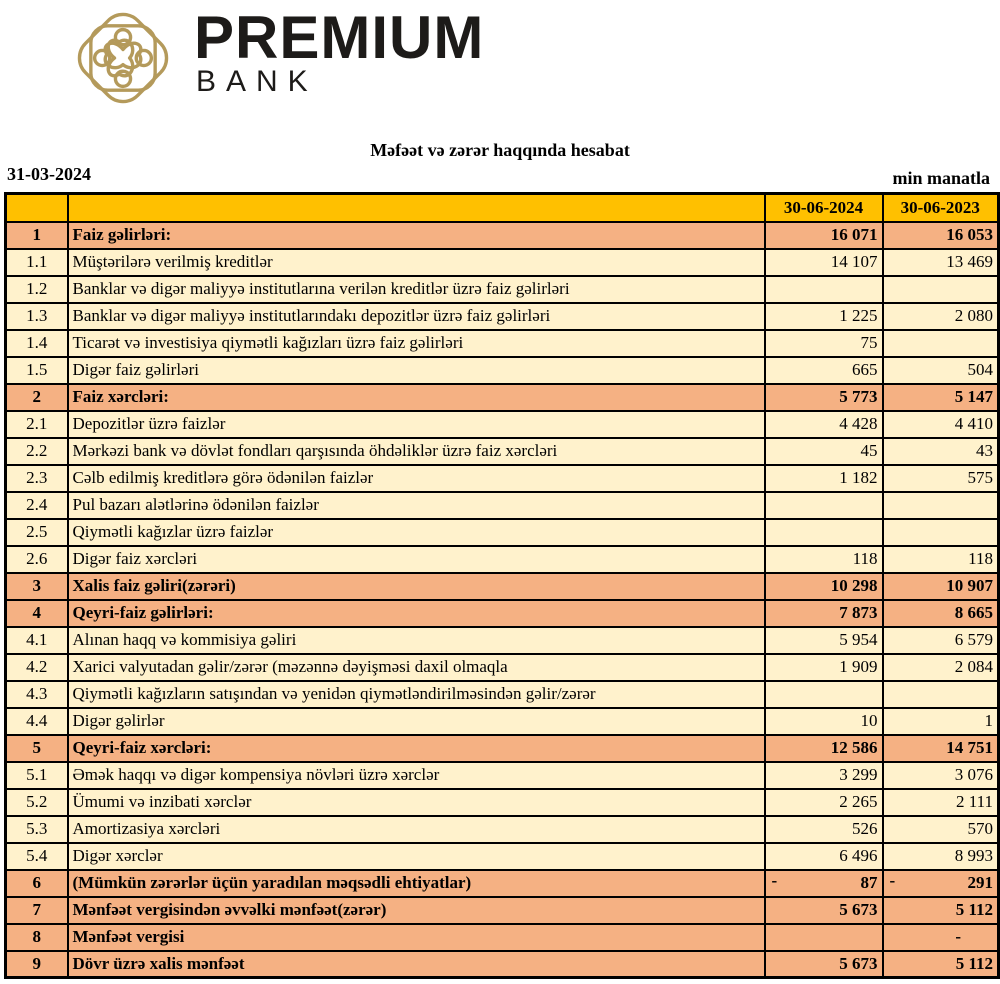 This screenshot has width=1000, height=984. I want to click on knot-emblem-icon, so click(123, 58).